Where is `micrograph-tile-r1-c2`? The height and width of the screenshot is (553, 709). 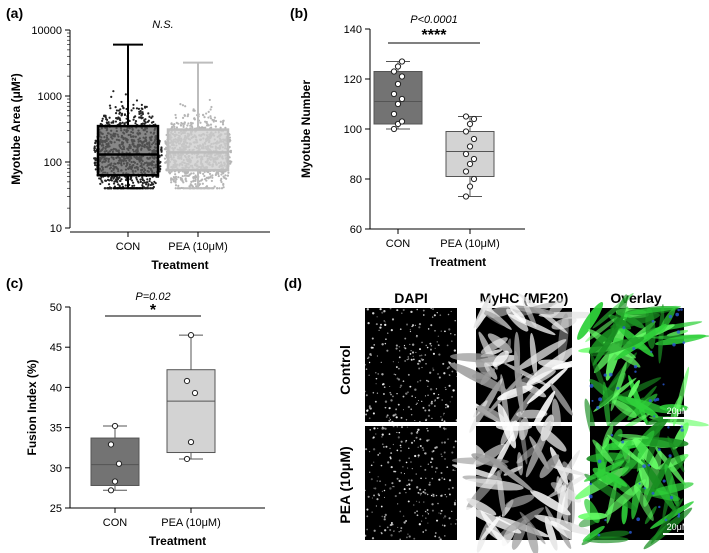 micrograph-tile-r1-c2 is located at coordinates (634, 483).